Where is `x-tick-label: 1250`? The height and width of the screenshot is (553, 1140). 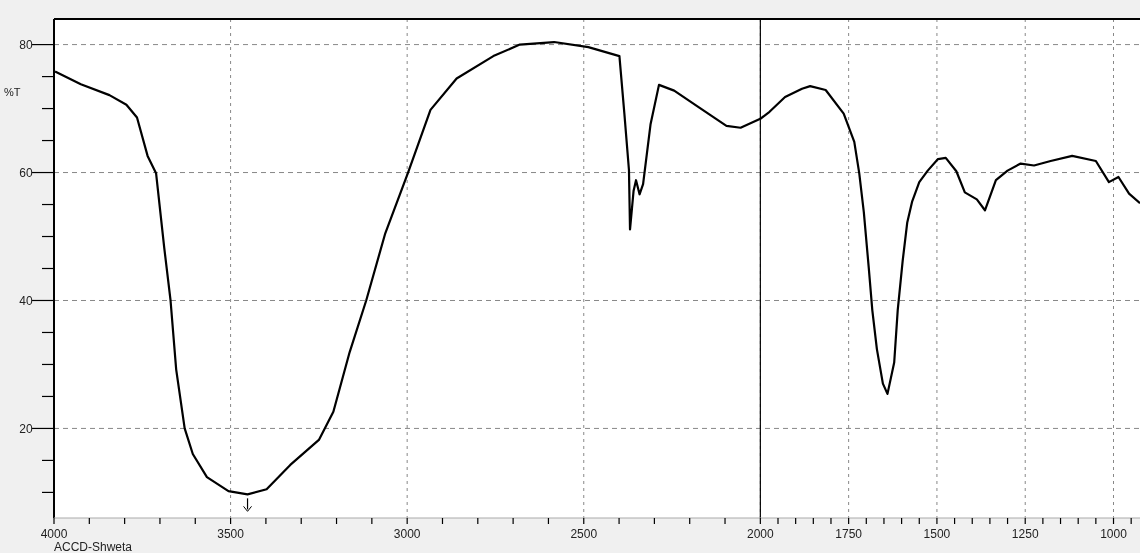
x-tick-label: 1250 is located at coordinates (1025, 534).